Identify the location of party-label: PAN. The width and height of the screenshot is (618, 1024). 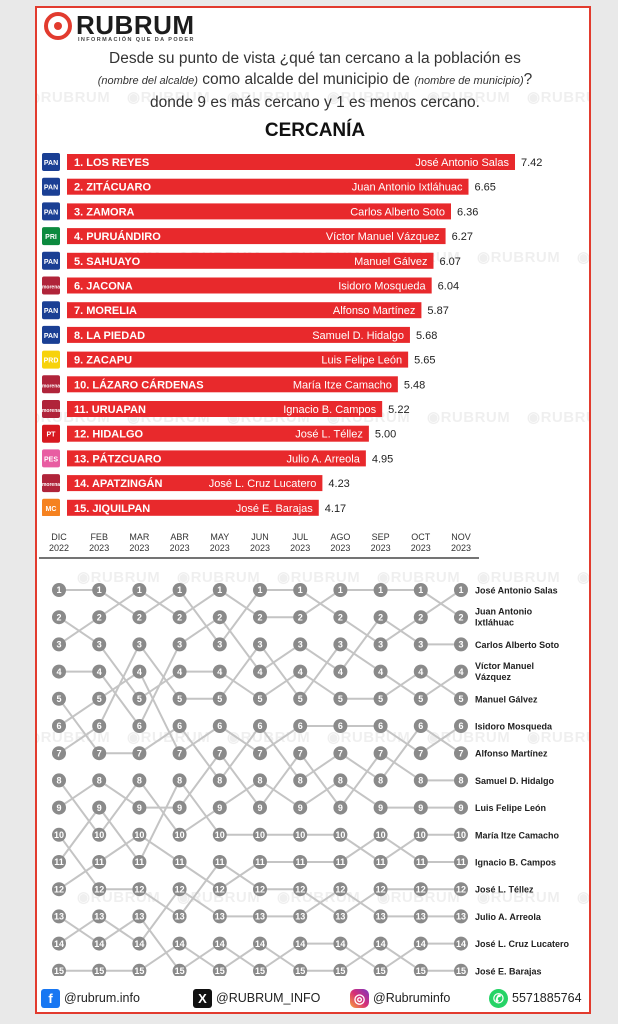
(51, 212).